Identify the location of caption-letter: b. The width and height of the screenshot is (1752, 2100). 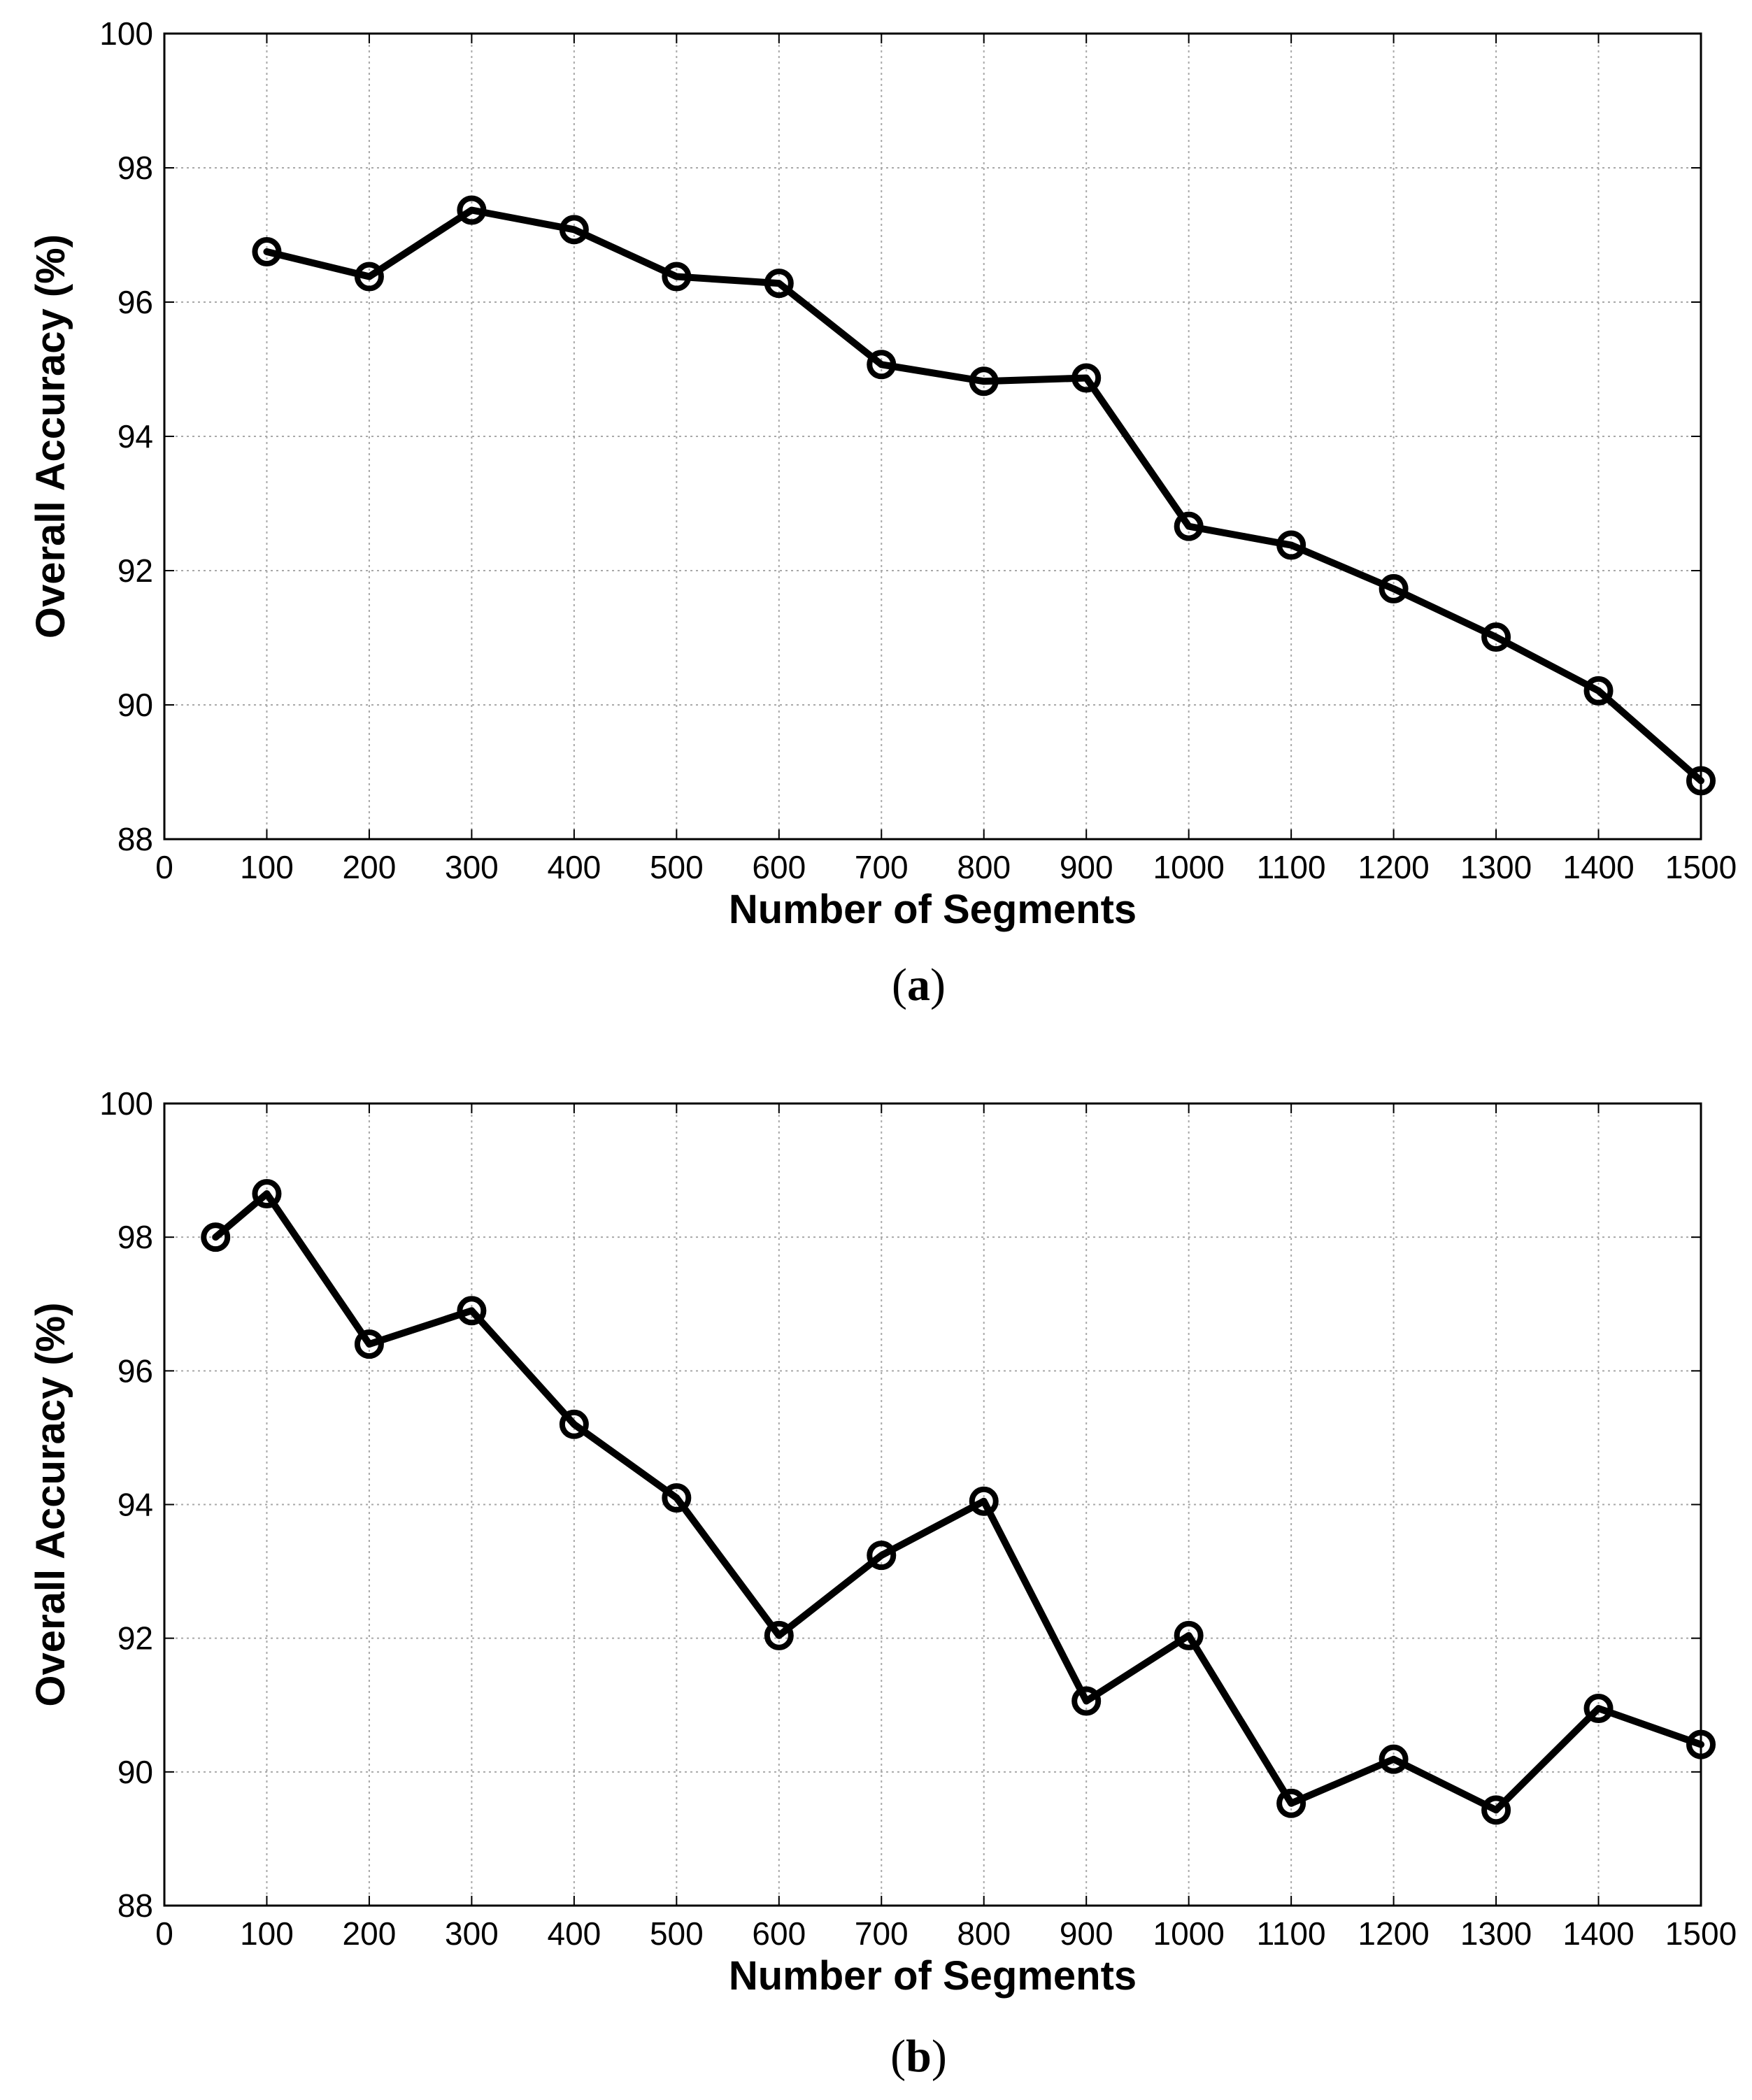
(919, 2056).